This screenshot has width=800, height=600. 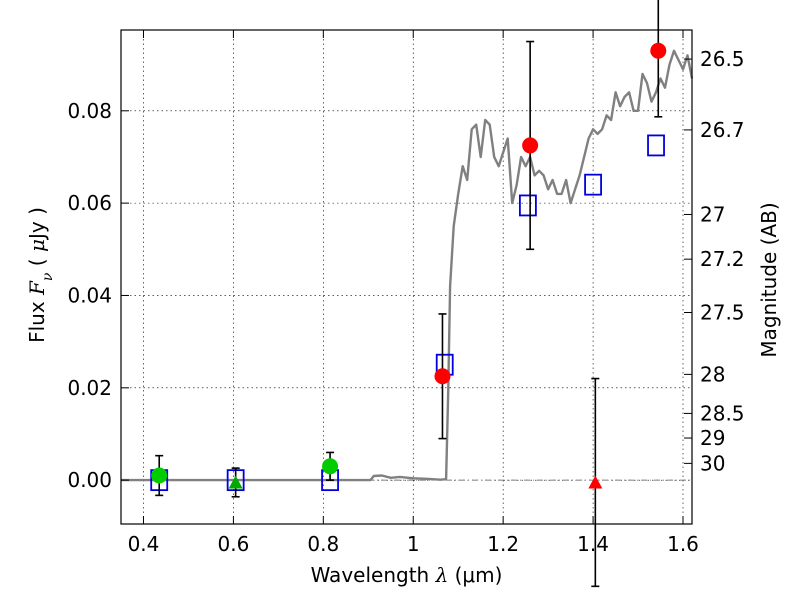 What do you see at coordinates (722, 413) in the screenshot?
I see `mag-tick-label: 28.5` at bounding box center [722, 413].